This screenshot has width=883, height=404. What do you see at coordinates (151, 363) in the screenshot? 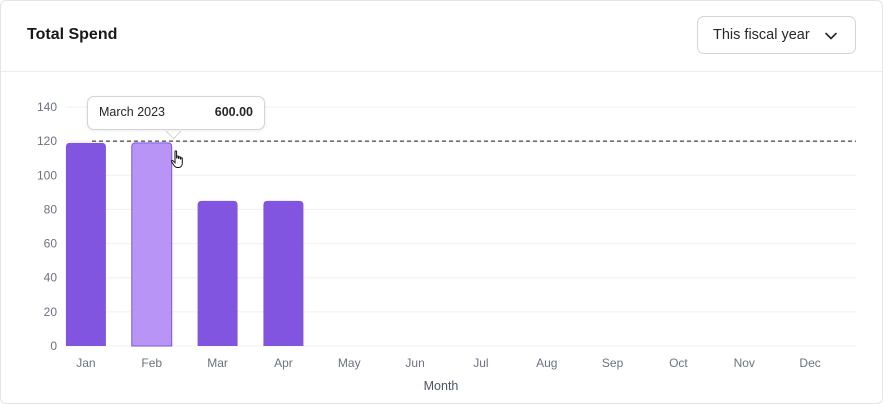
I see `x-tick-label: Feb` at bounding box center [151, 363].